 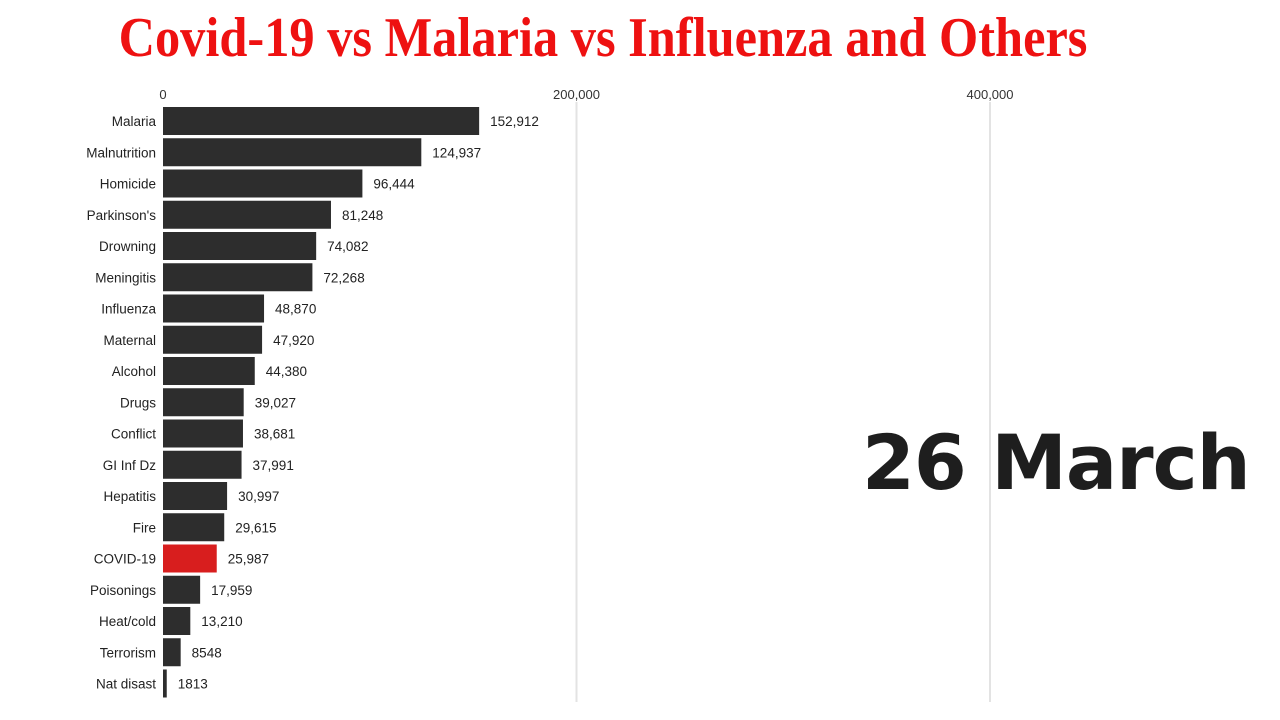 I want to click on value-label: 47,920, so click(x=293, y=340).